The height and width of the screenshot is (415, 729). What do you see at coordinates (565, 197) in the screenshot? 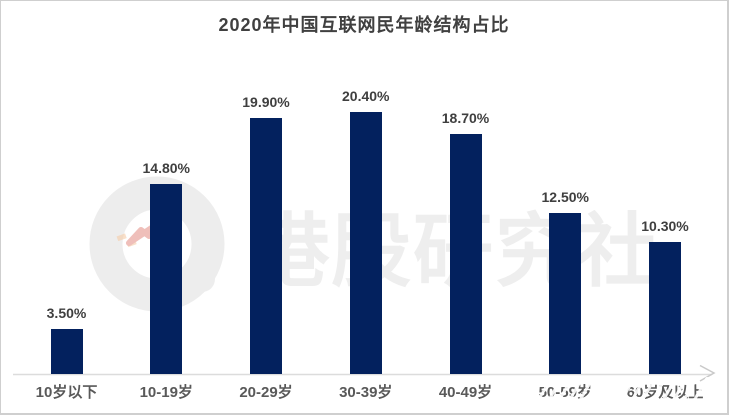
I see `bar-value-label: 12.50%` at bounding box center [565, 197].